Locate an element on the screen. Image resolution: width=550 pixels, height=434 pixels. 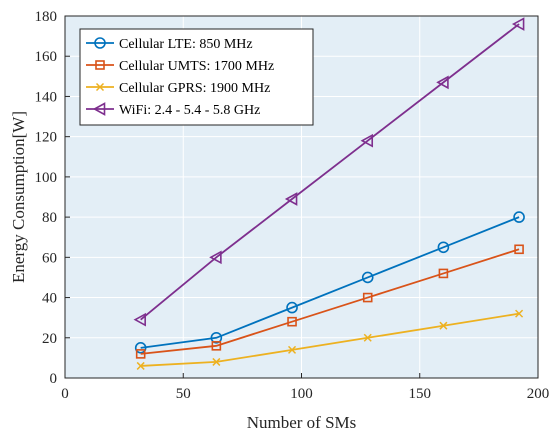
legend-entry: WiFi: 2.4 - 5.4 - 5.8 GHz is located at coordinates (173, 110).